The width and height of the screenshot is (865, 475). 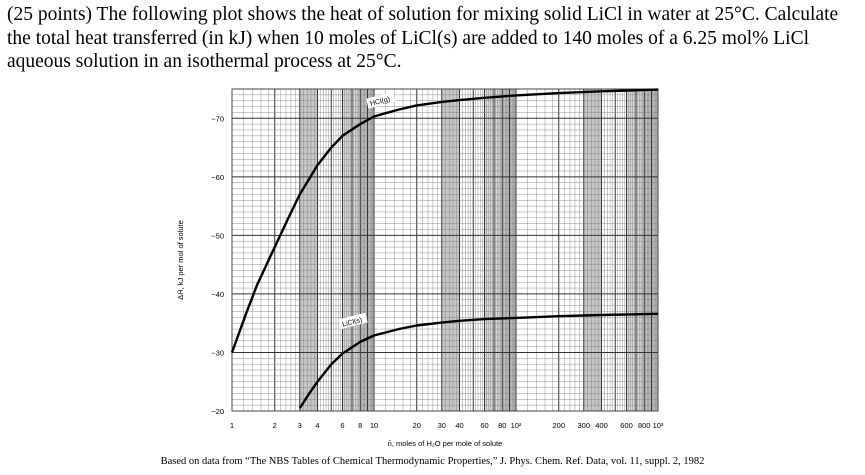 What do you see at coordinates (217, 411) in the screenshot?
I see `y-tick-label: −20` at bounding box center [217, 411].